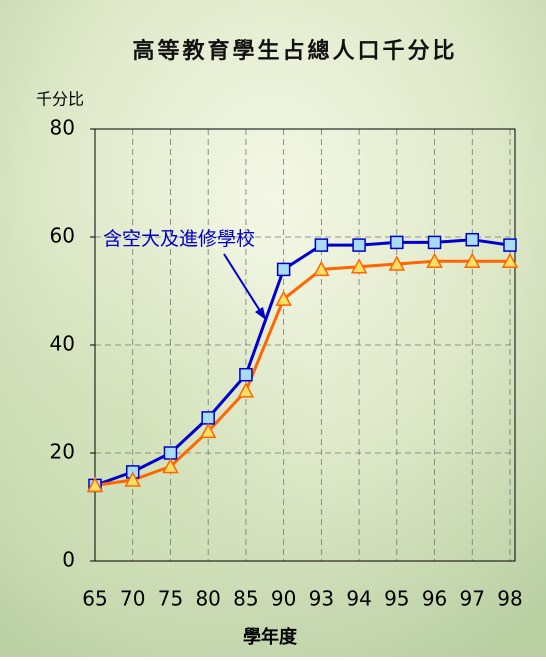 The width and height of the screenshot is (546, 661). Describe the element at coordinates (434, 599) in the screenshot. I see `x-tick-label: 96` at that location.